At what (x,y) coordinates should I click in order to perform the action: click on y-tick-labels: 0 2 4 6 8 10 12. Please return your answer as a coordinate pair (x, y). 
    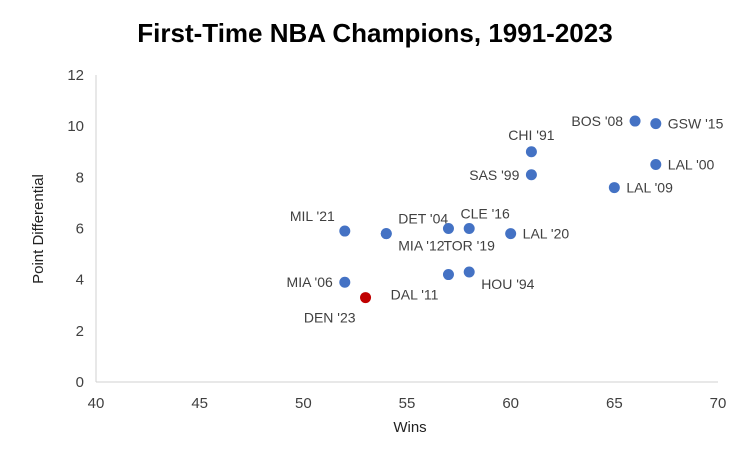
    Looking at the image, I should click on (75, 229).